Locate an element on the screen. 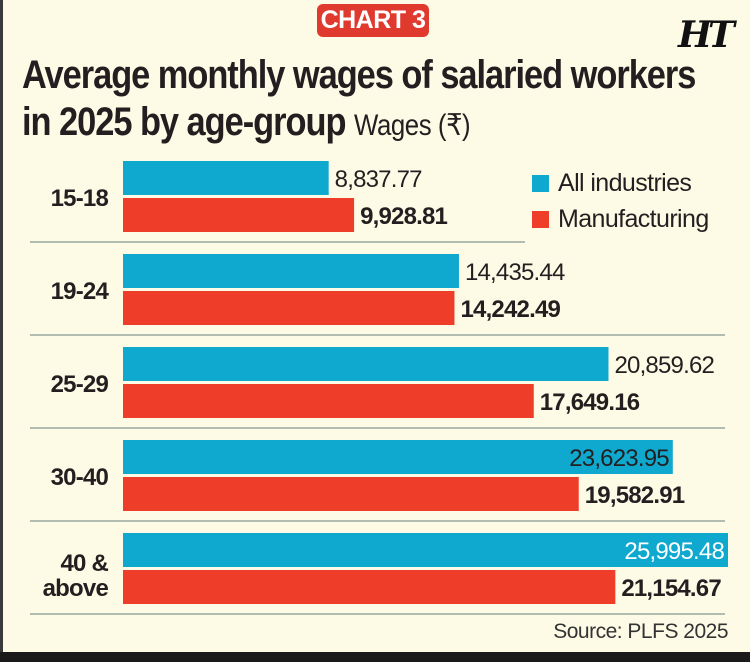  bottom-bar is located at coordinates (375, 657).